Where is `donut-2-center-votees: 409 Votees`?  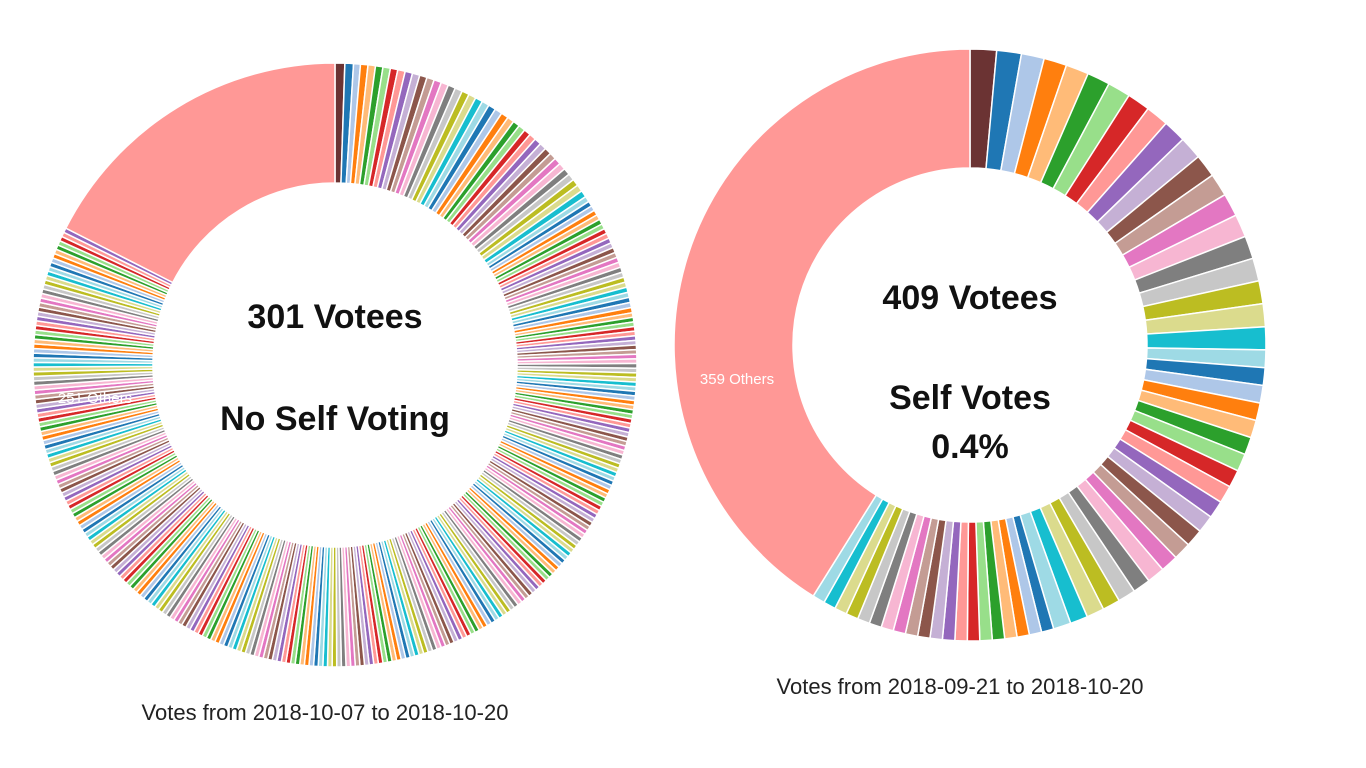 donut-2-center-votees: 409 Votees is located at coordinates (969, 298).